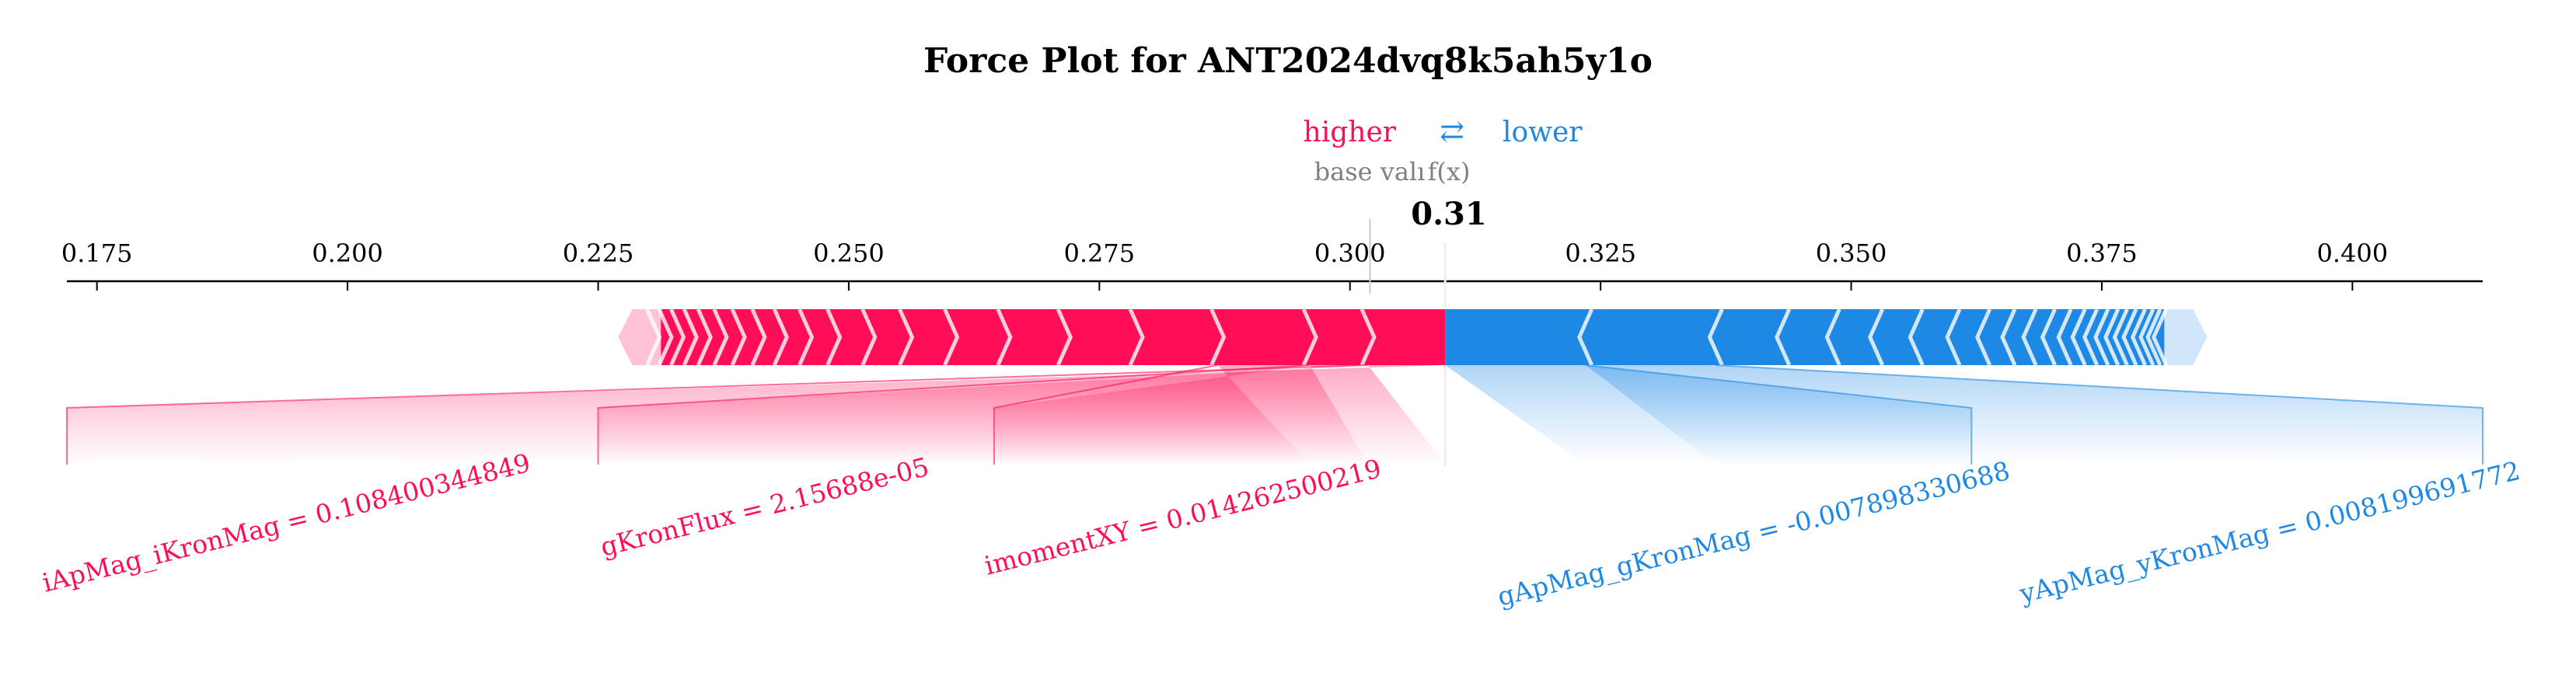 The height and width of the screenshot is (686, 2576). I want to click on positive-tail, so click(641, 337).